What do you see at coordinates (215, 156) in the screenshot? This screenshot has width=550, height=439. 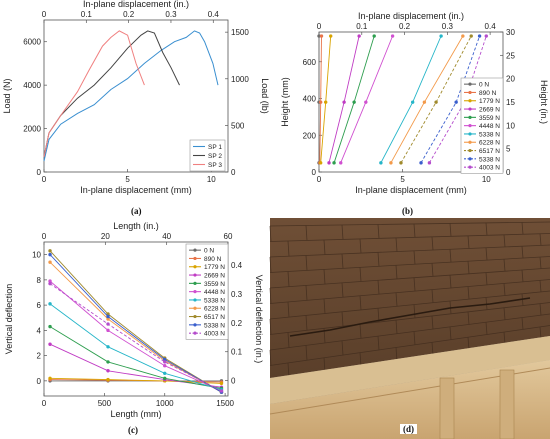 I see `chart-a-legend-label: SP 2` at bounding box center [215, 156].